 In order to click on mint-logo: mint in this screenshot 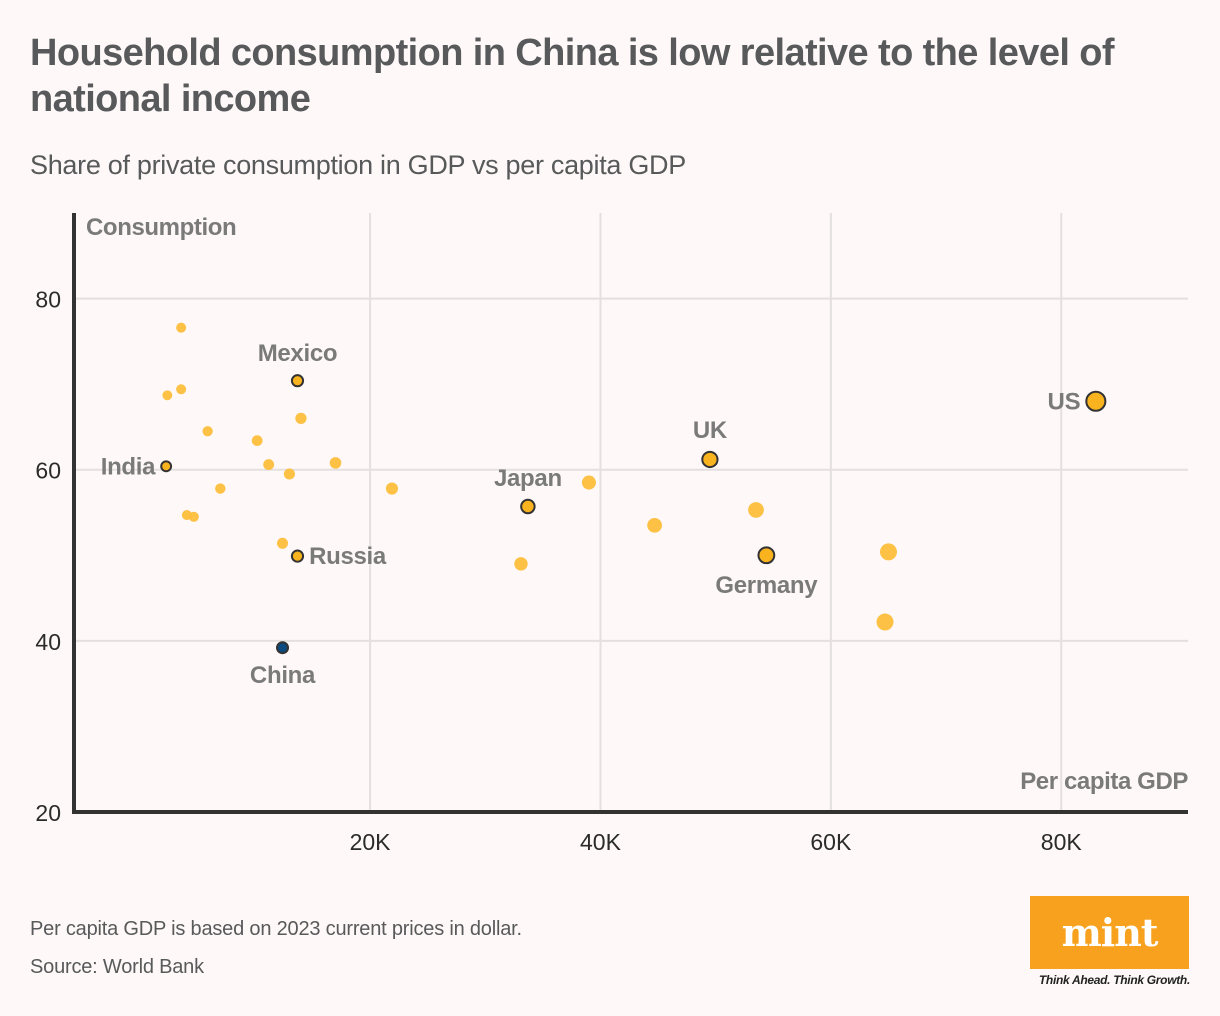, I will do `click(1109, 932)`.